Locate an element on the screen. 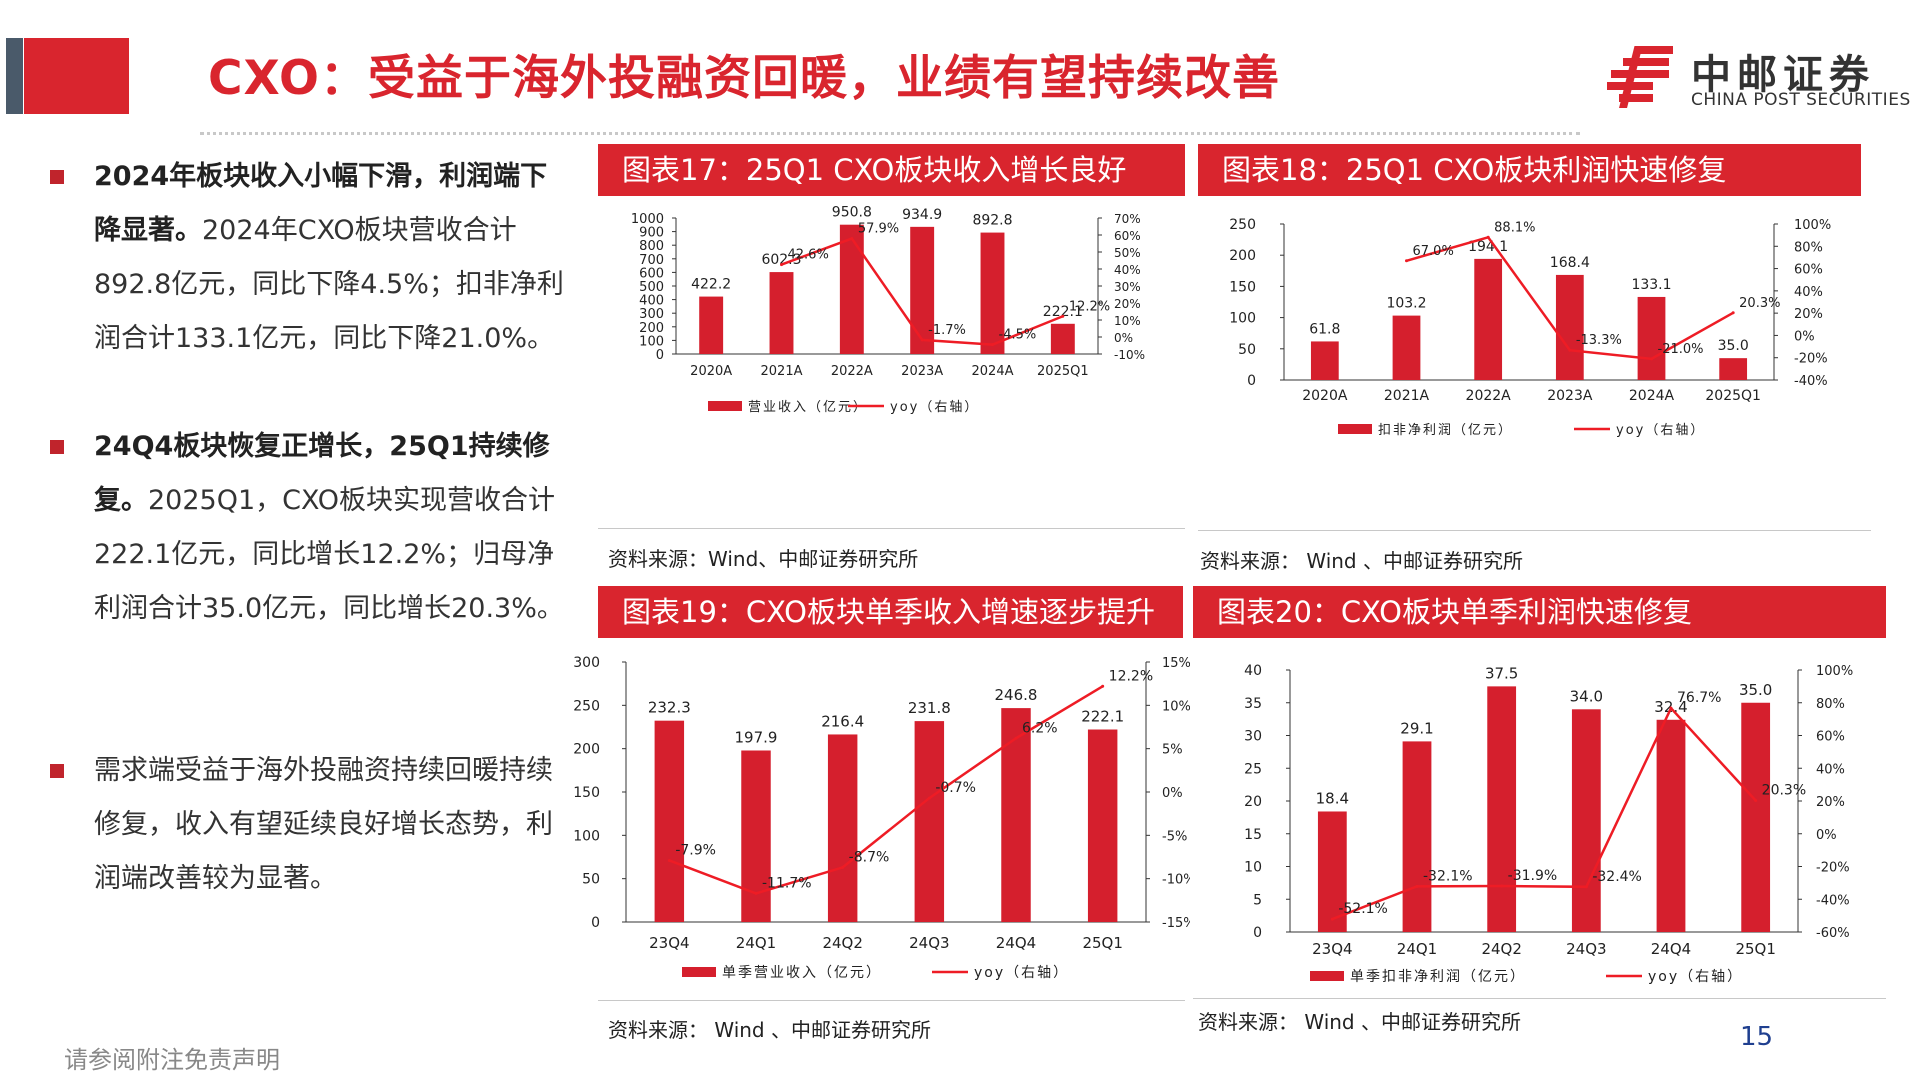  chart-19-title: 图表19：CXO板块单季收入增速逐步提升 is located at coordinates (890, 612).